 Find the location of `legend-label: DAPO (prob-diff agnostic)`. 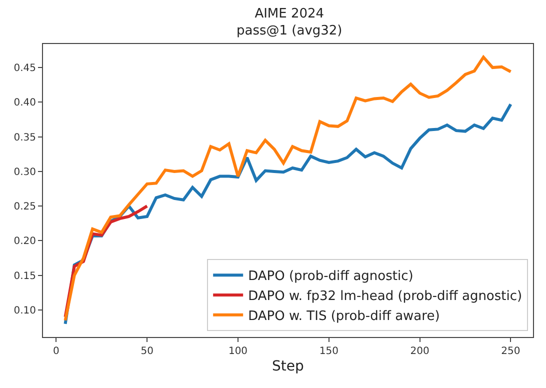

legend-label: DAPO (prob-diff agnostic) is located at coordinates (331, 276).